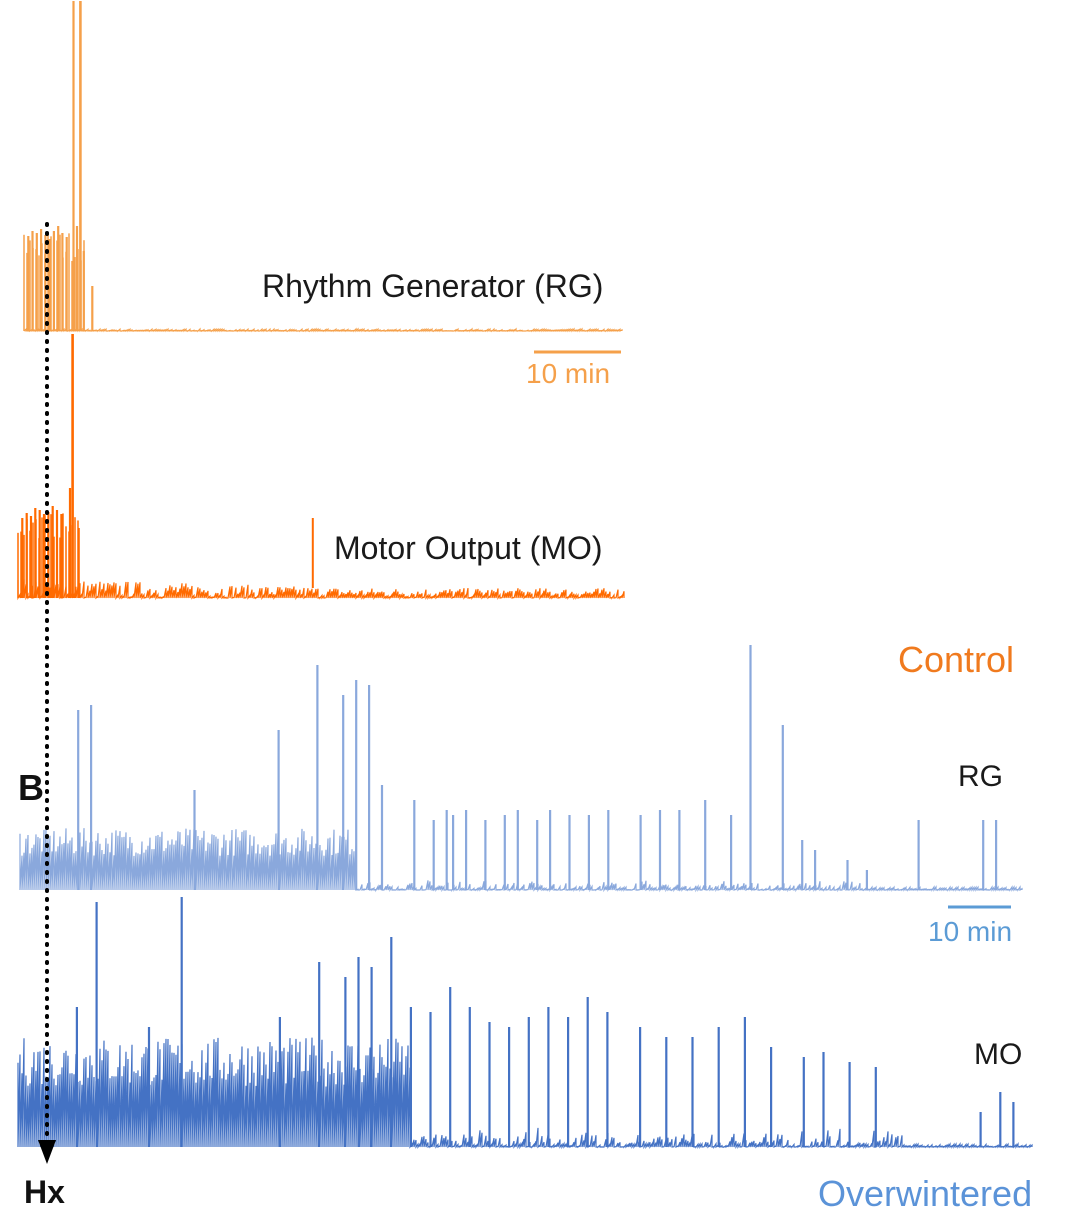 This screenshot has height=1214, width=1066. Describe the element at coordinates (47, 1152) in the screenshot. I see `hx-arrowhead-icon` at that location.